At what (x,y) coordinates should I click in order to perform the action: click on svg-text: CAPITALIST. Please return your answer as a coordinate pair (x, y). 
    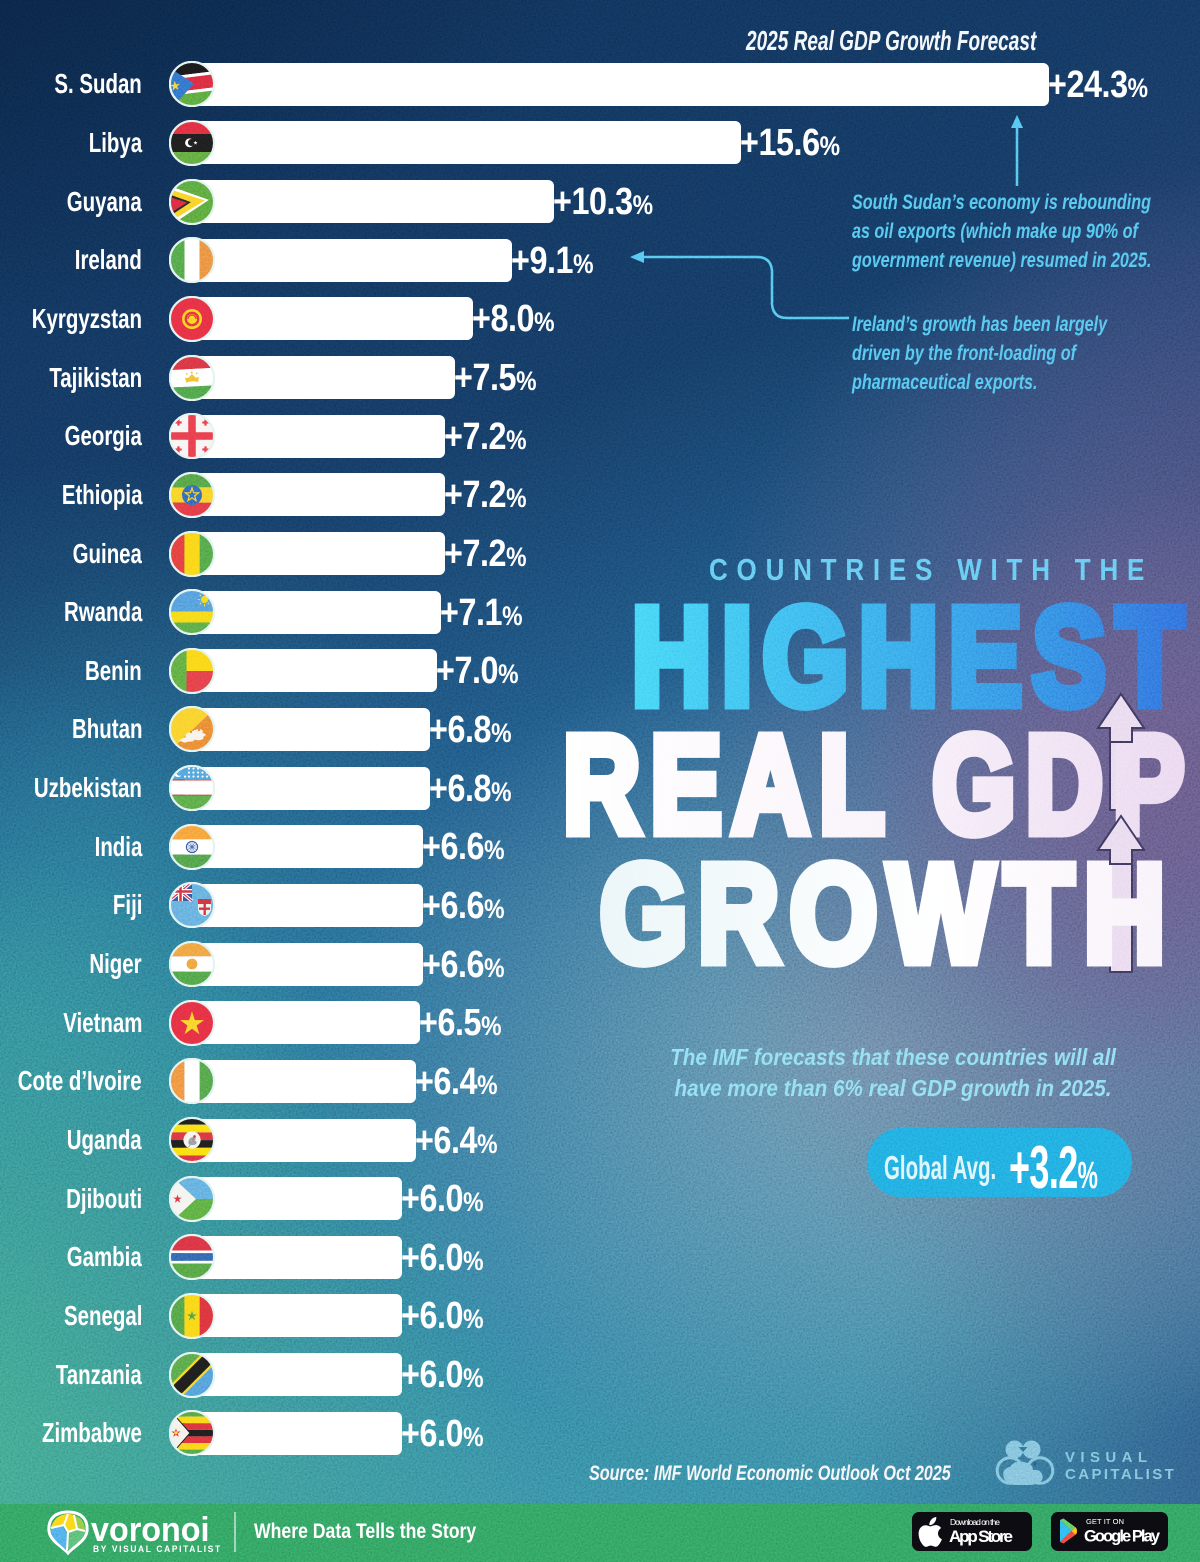
    Looking at the image, I should click on (1120, 1474).